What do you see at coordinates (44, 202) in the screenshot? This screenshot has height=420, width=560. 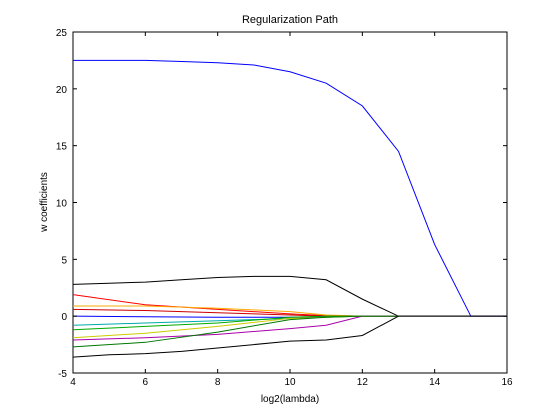 I see `y-axis-label: w coefficients` at bounding box center [44, 202].